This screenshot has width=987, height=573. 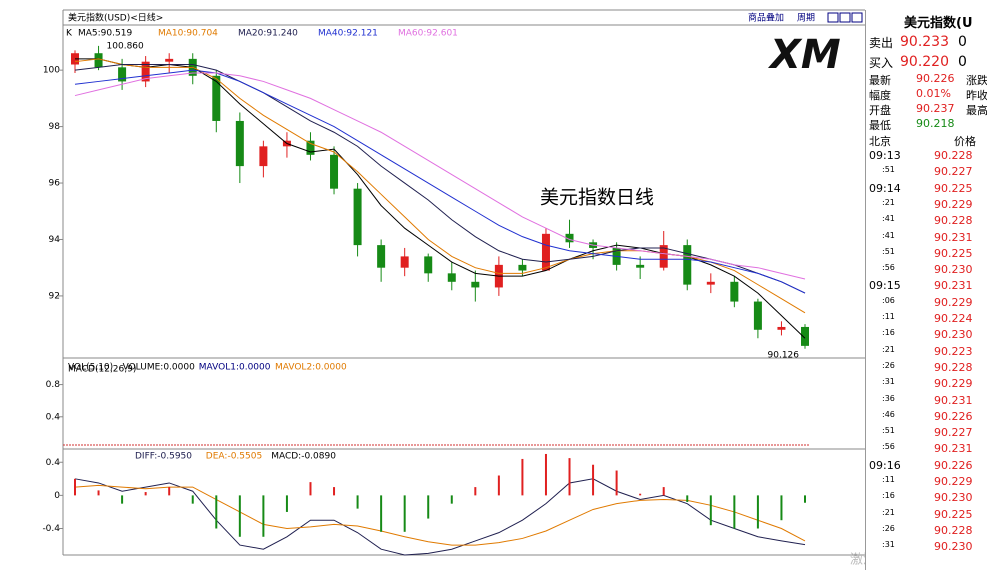 I want to click on tick-time: 09:16, so click(x=885, y=465).